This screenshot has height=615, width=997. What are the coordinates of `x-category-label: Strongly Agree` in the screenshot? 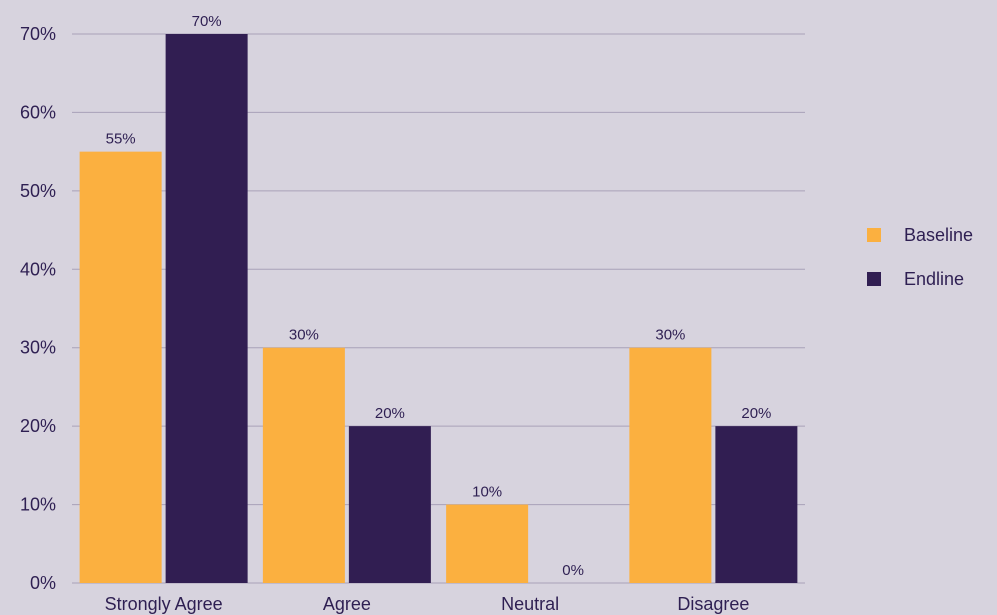 It's located at (164, 604).